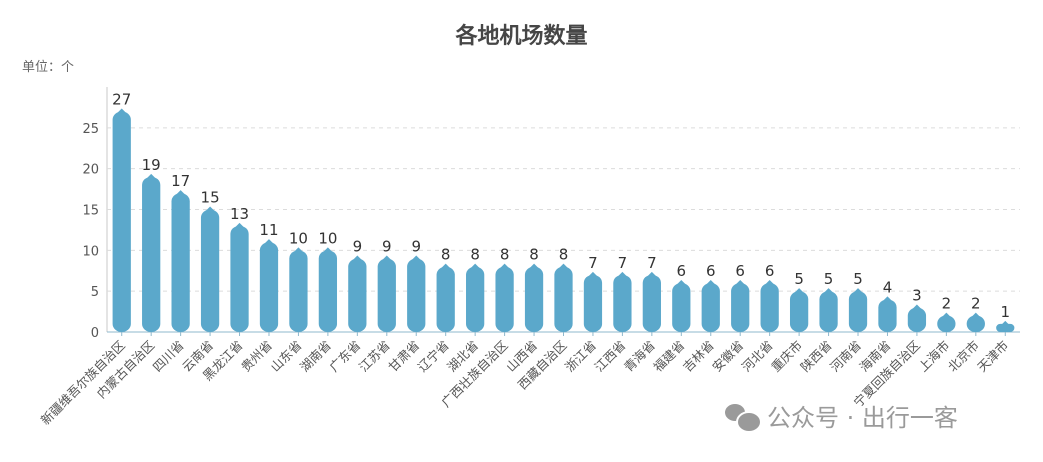 This screenshot has height=462, width=1043. Describe the element at coordinates (992, 356) in the screenshot. I see `x-tick-label: 天津市` at that location.